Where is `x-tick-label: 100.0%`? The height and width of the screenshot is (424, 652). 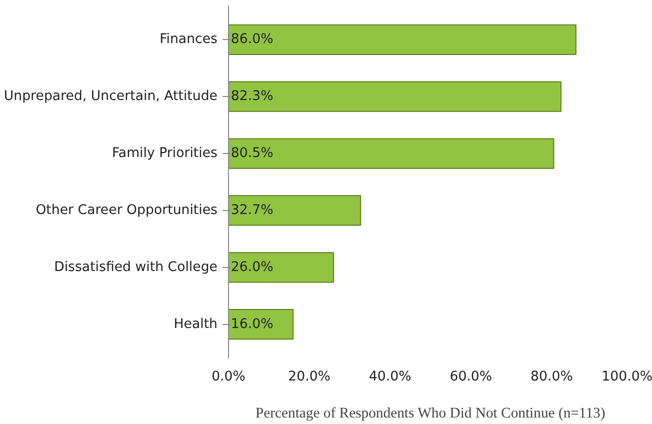 x-tick-label: 100.0% is located at coordinates (627, 377).